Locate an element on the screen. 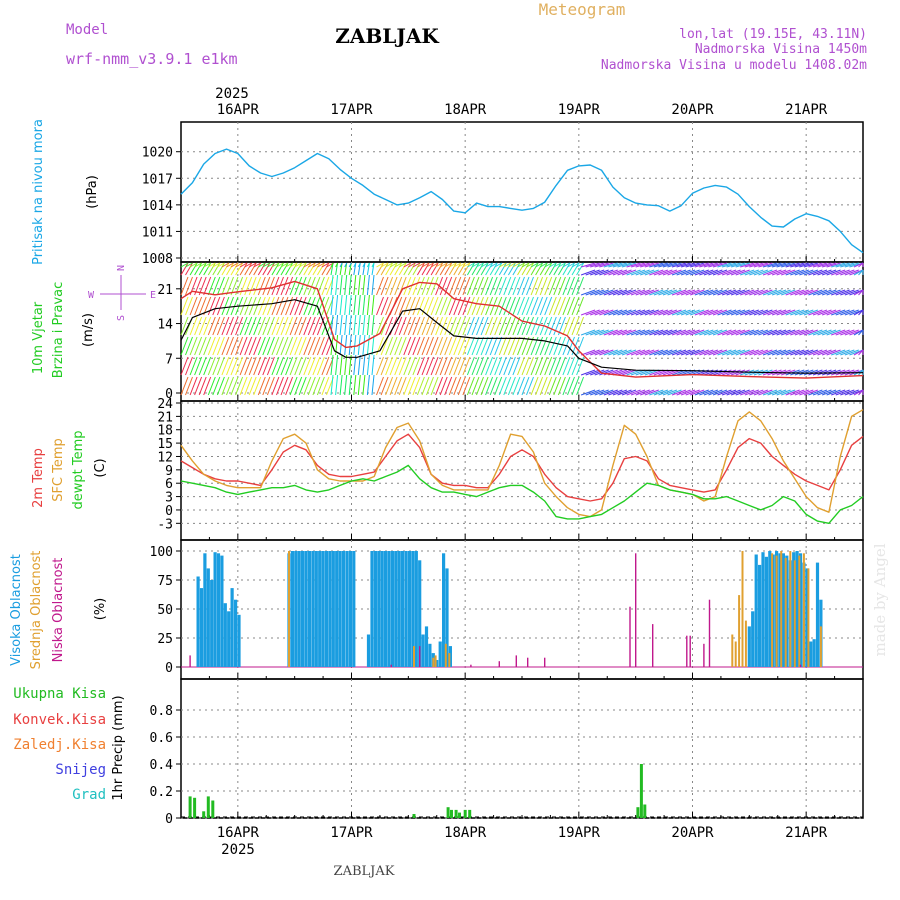  top-date-label: 19APR is located at coordinates (579, 110).